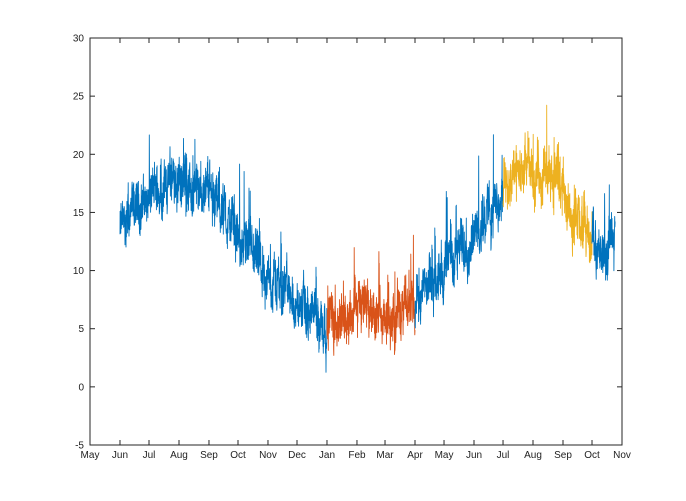  Describe the element at coordinates (79, 155) in the screenshot. I see `y-tick-label: 20` at that location.